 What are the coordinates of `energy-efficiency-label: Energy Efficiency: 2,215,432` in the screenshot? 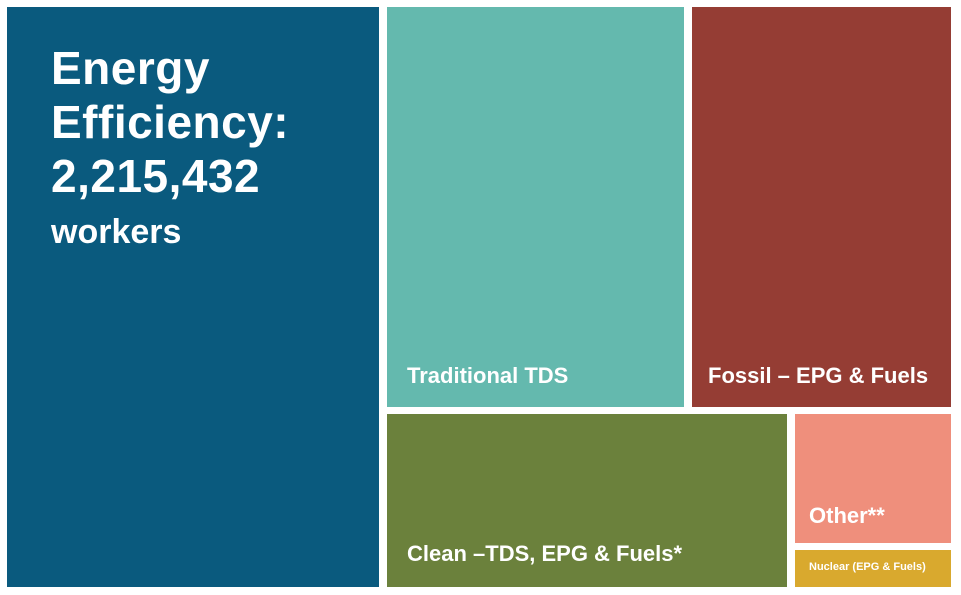 It's located at (170, 122).